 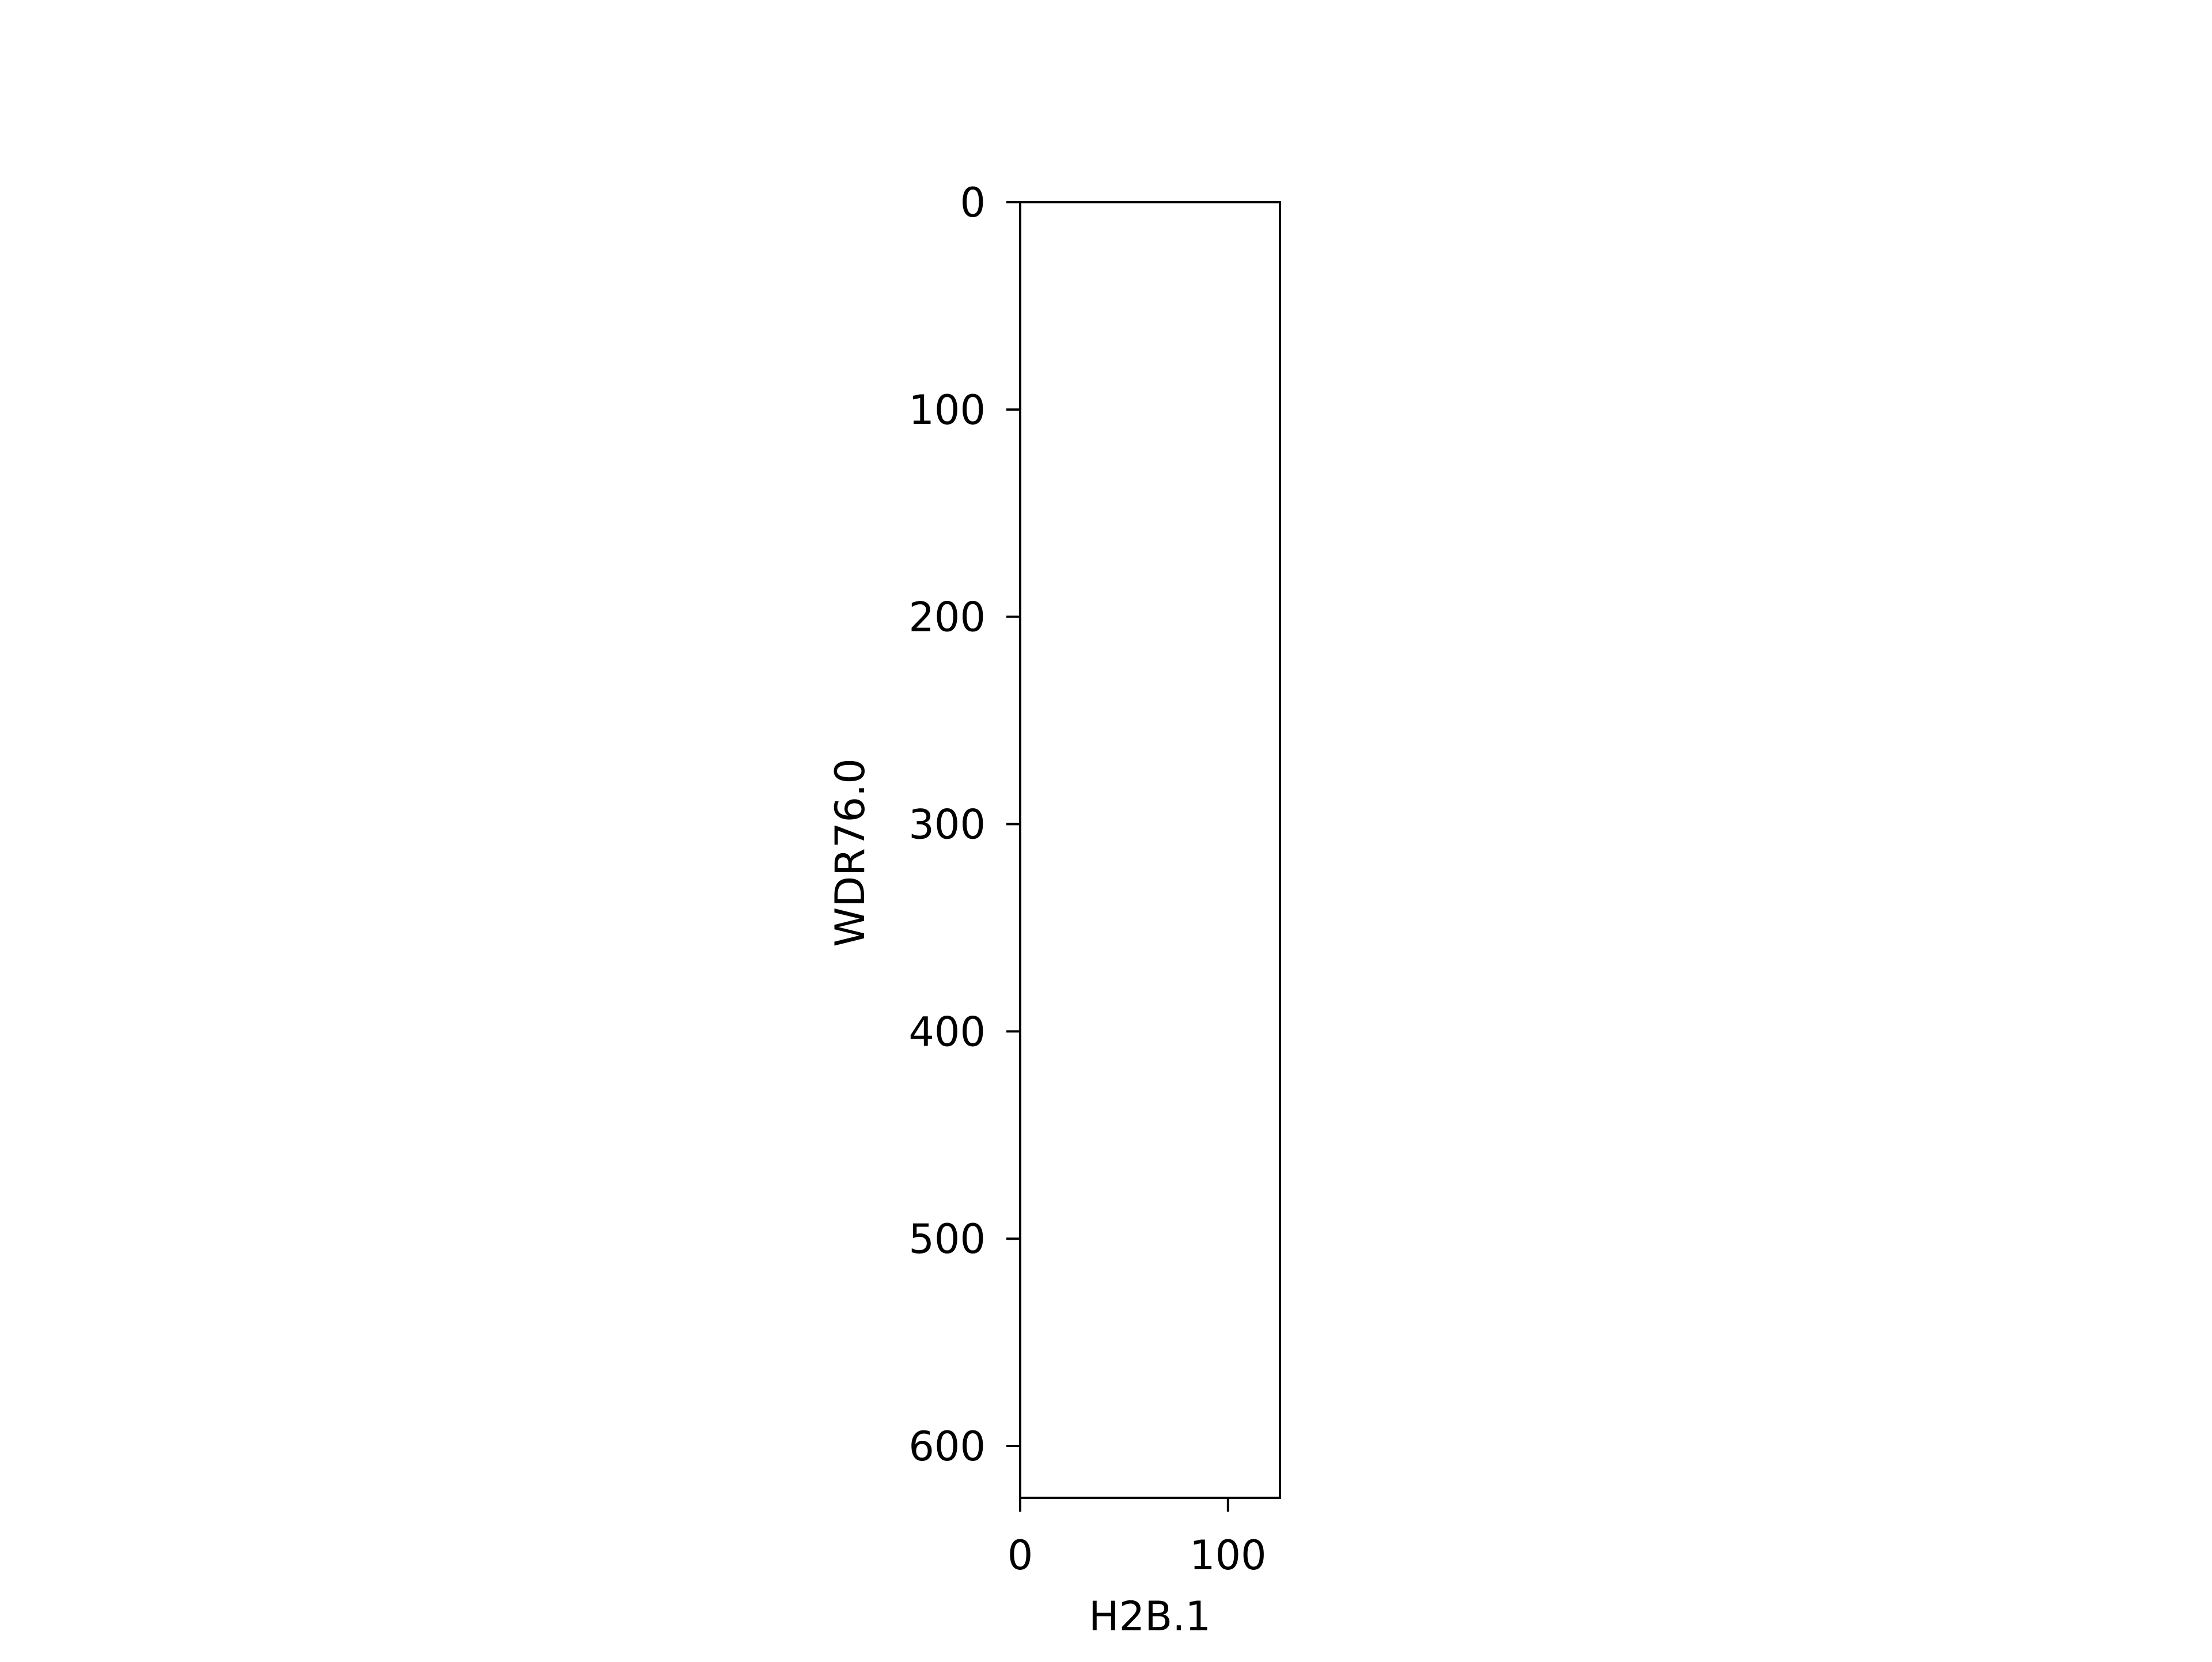 I want to click on x-axis-ticks: 0 100, so click(x=1137, y=1538).